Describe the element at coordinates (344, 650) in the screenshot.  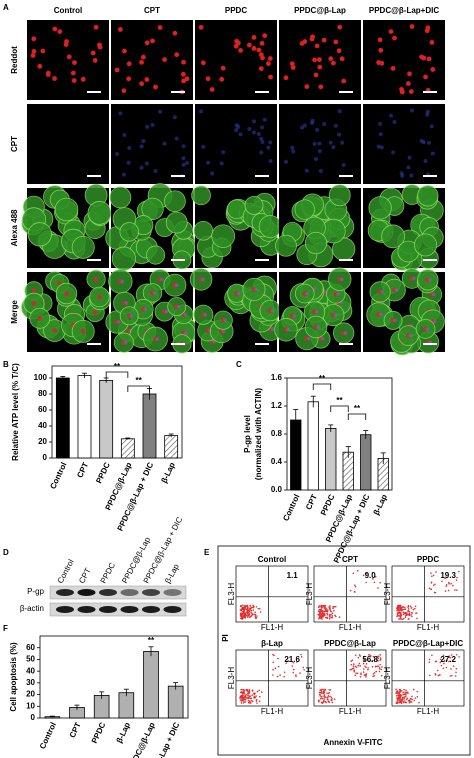
I see `panel-frame` at that location.